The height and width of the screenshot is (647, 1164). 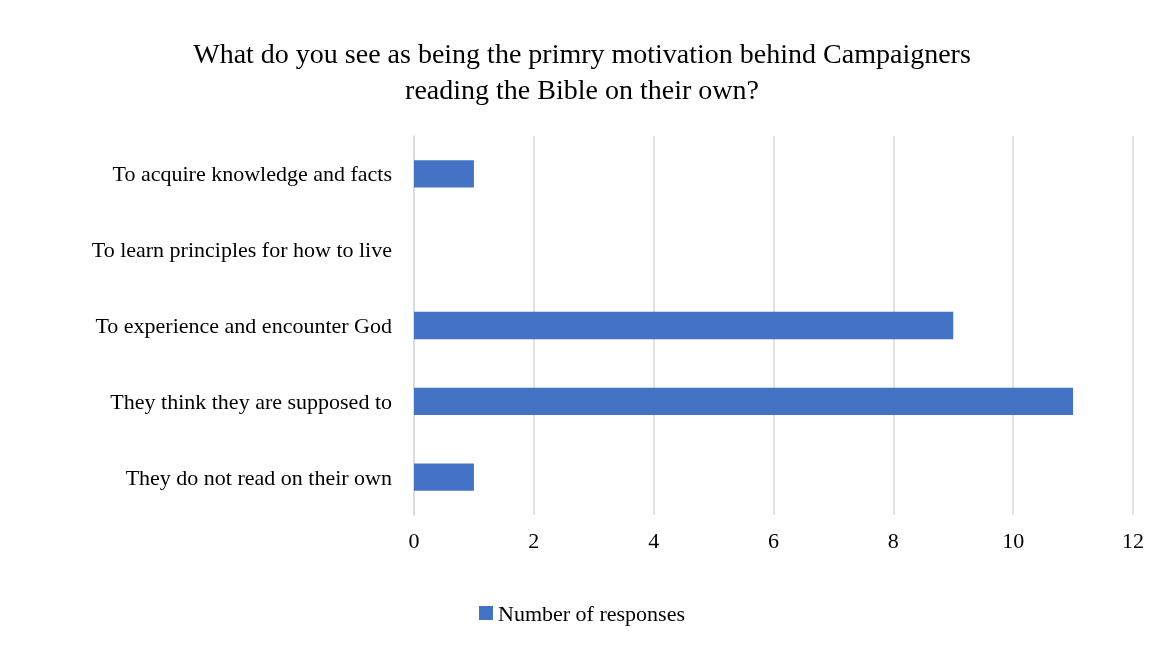 I want to click on y-tick-label: They think they are supposed to, so click(x=251, y=401).